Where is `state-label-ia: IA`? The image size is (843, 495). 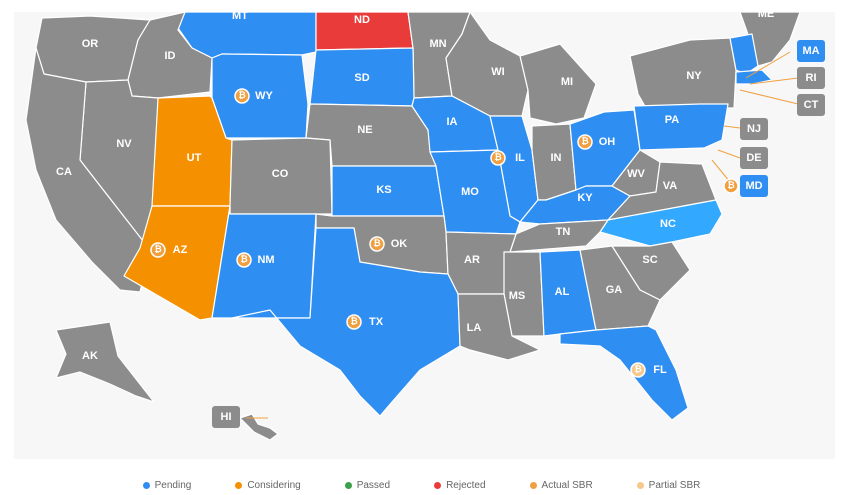 state-label-ia: IA is located at coordinates (452, 122).